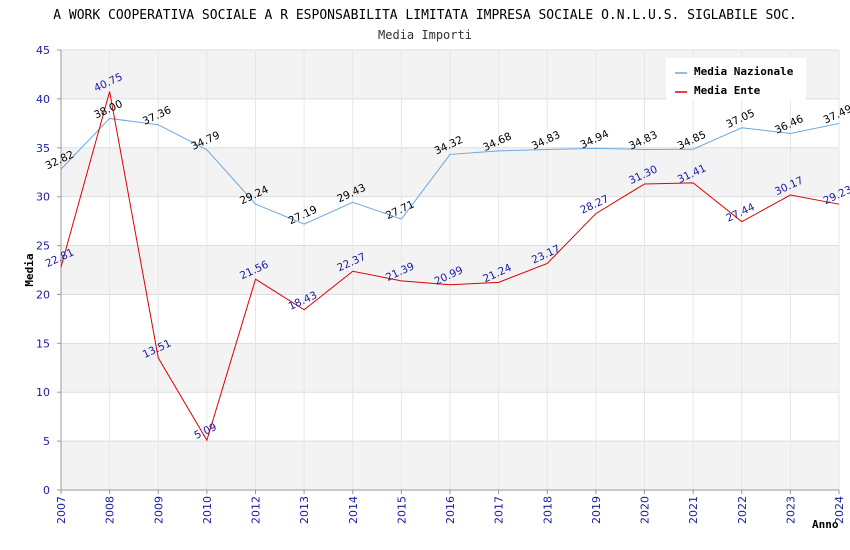 This screenshot has height=550, width=850. I want to click on data-label-media-nazionale: 37.49, so click(836, 115).